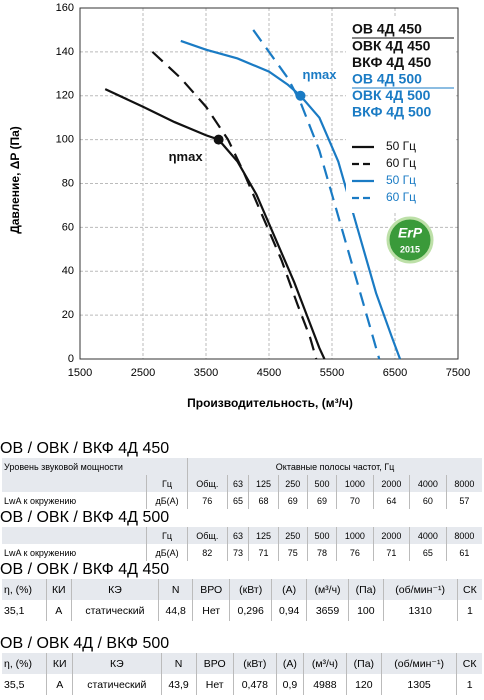  Describe the element at coordinates (65, 140) in the screenshot. I see `y-tick-label: 100` at that location.